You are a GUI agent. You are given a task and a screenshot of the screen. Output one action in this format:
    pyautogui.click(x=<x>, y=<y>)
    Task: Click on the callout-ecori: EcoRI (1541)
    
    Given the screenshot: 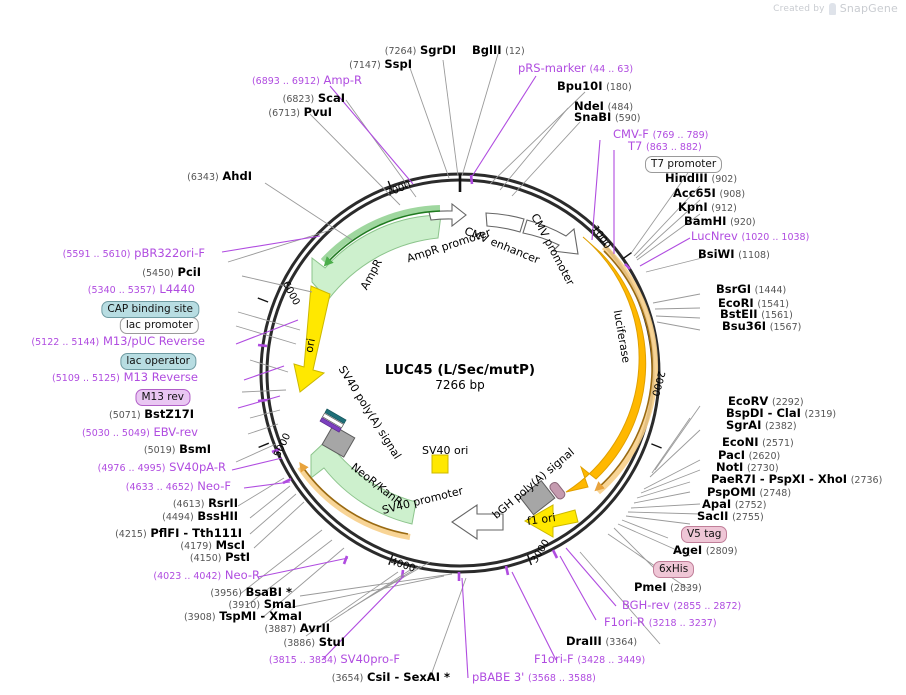 What is the action you would take?
    pyautogui.click(x=753, y=304)
    